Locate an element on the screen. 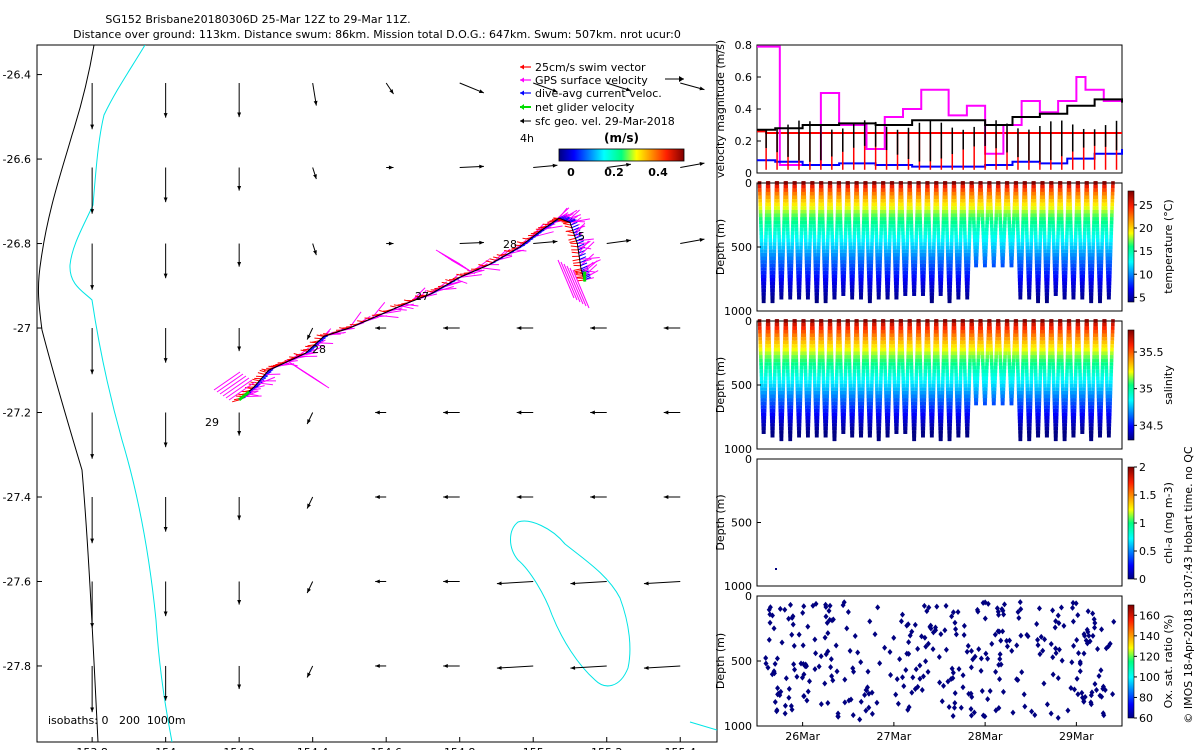  swim-vector is located at coordinates (579, 275).